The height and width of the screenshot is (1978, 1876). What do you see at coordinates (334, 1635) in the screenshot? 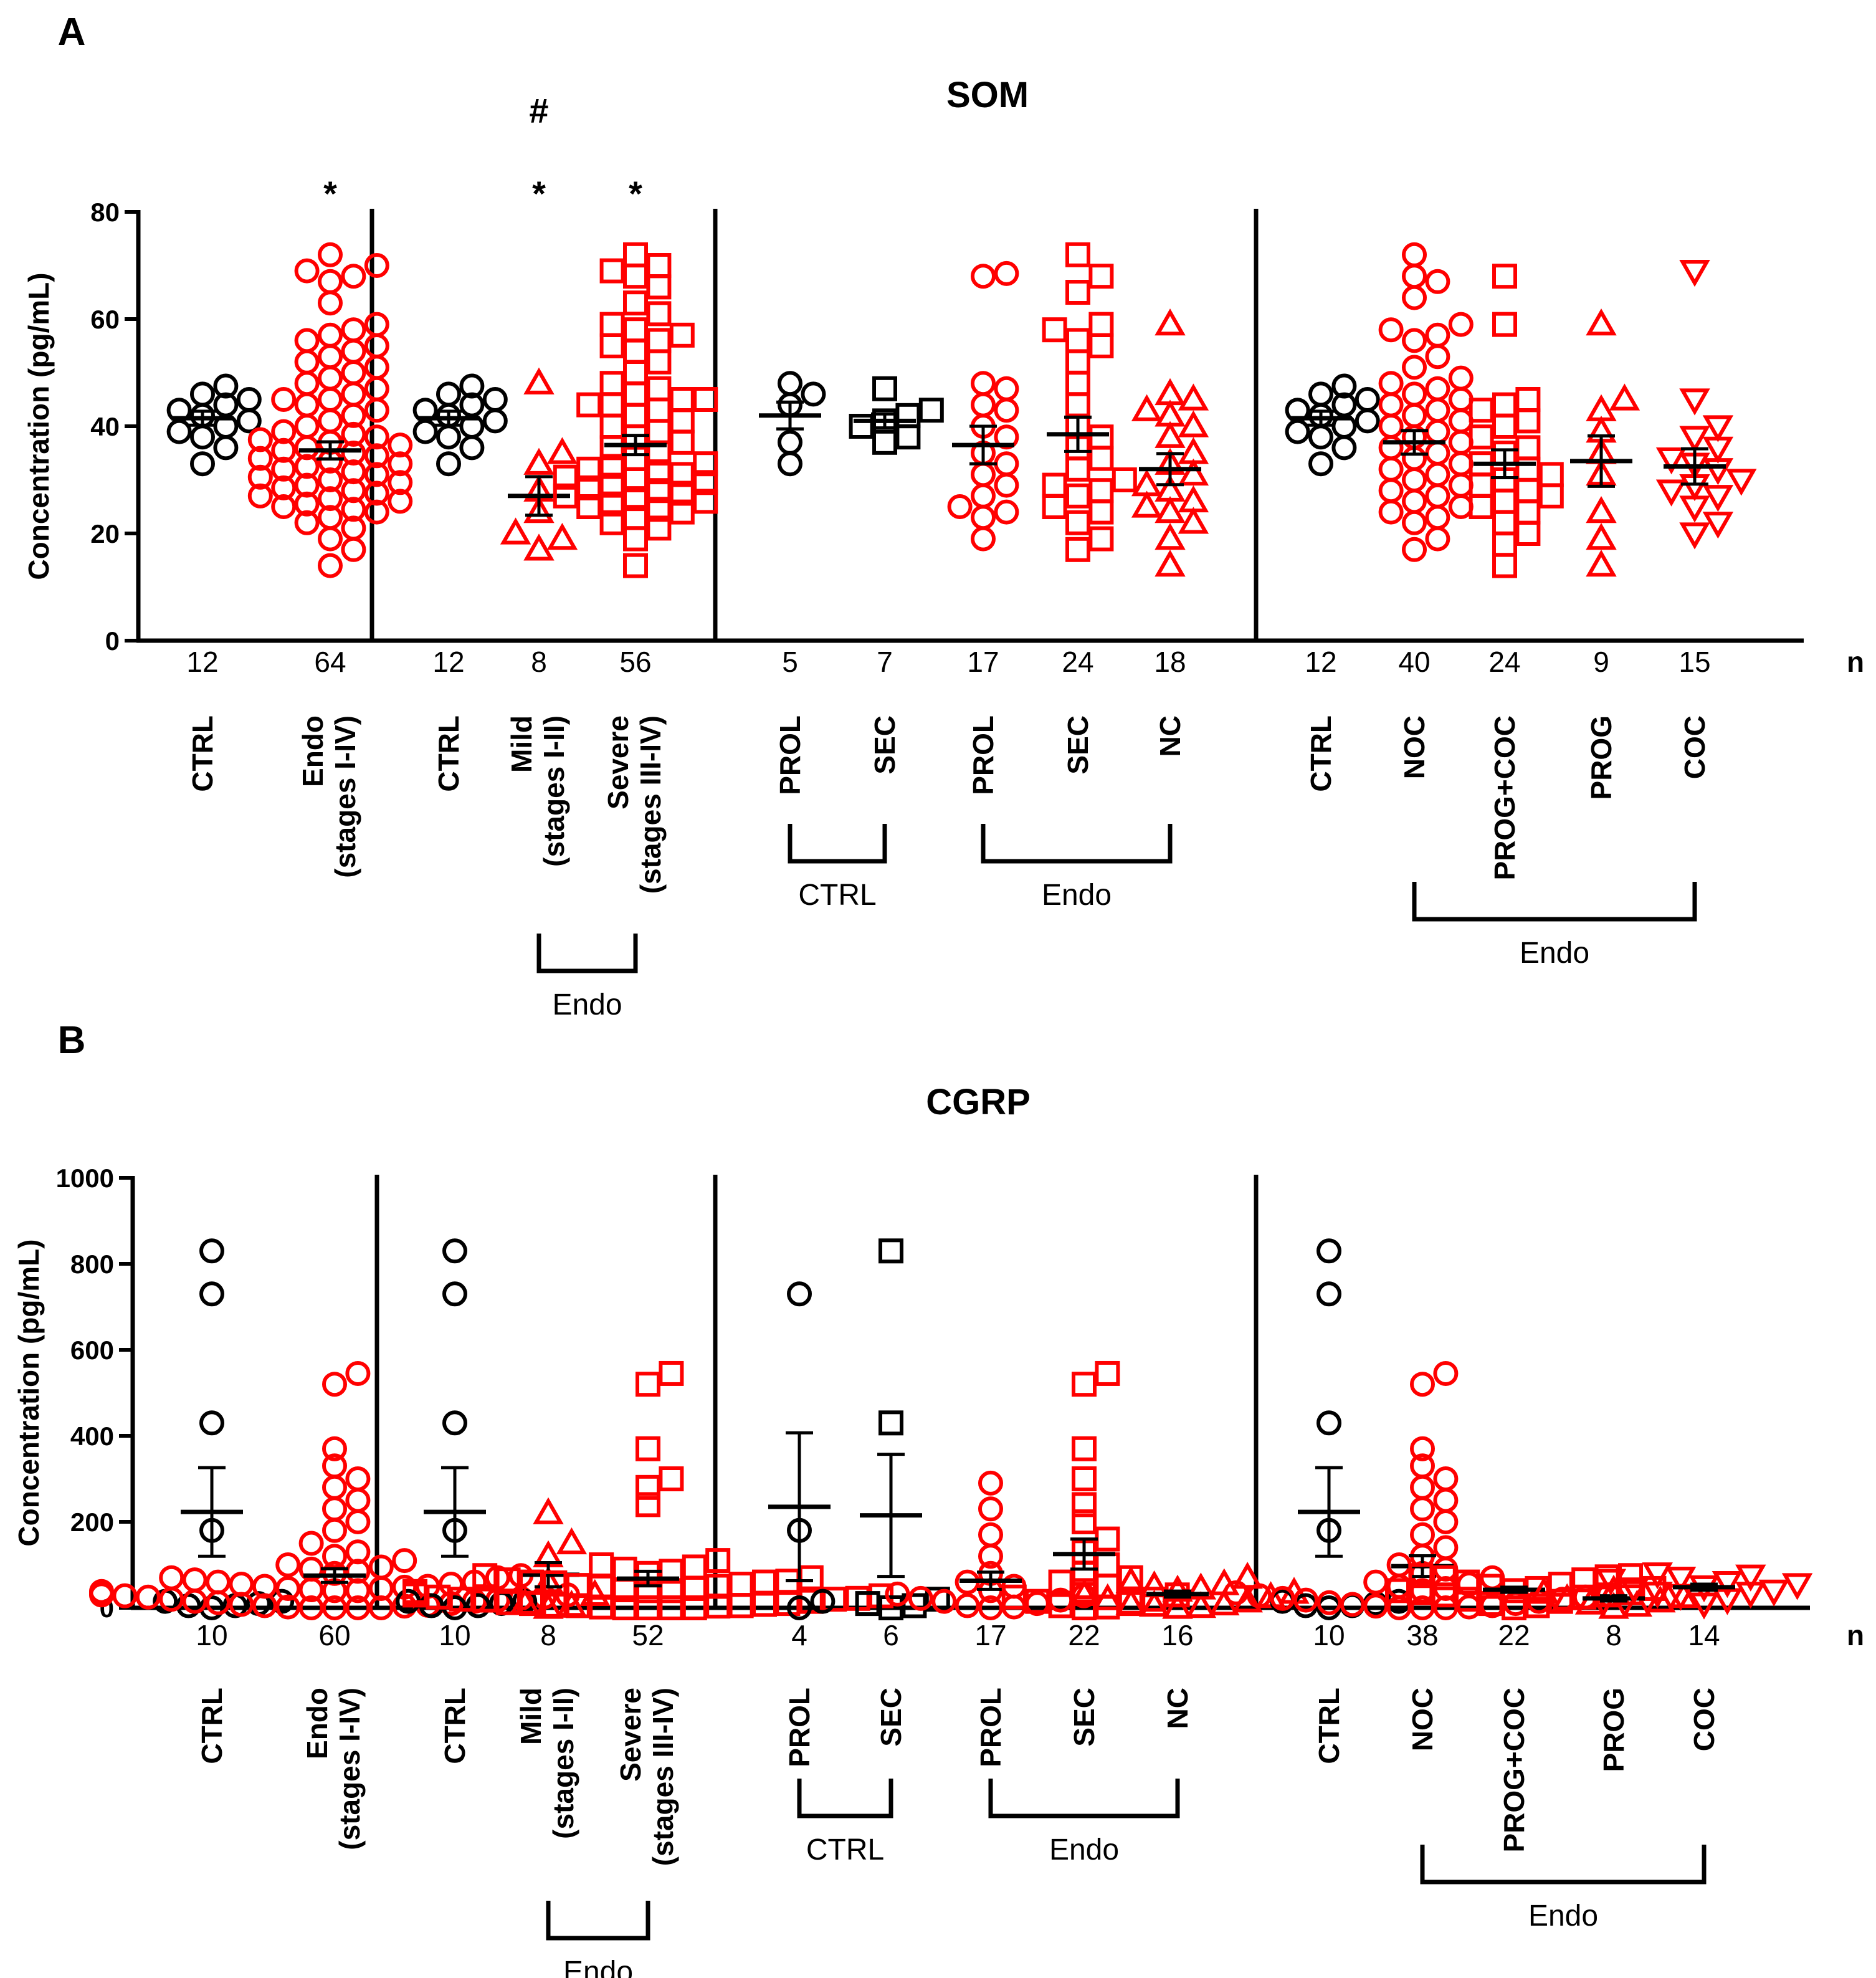
I see `n-value: 60` at bounding box center [334, 1635].